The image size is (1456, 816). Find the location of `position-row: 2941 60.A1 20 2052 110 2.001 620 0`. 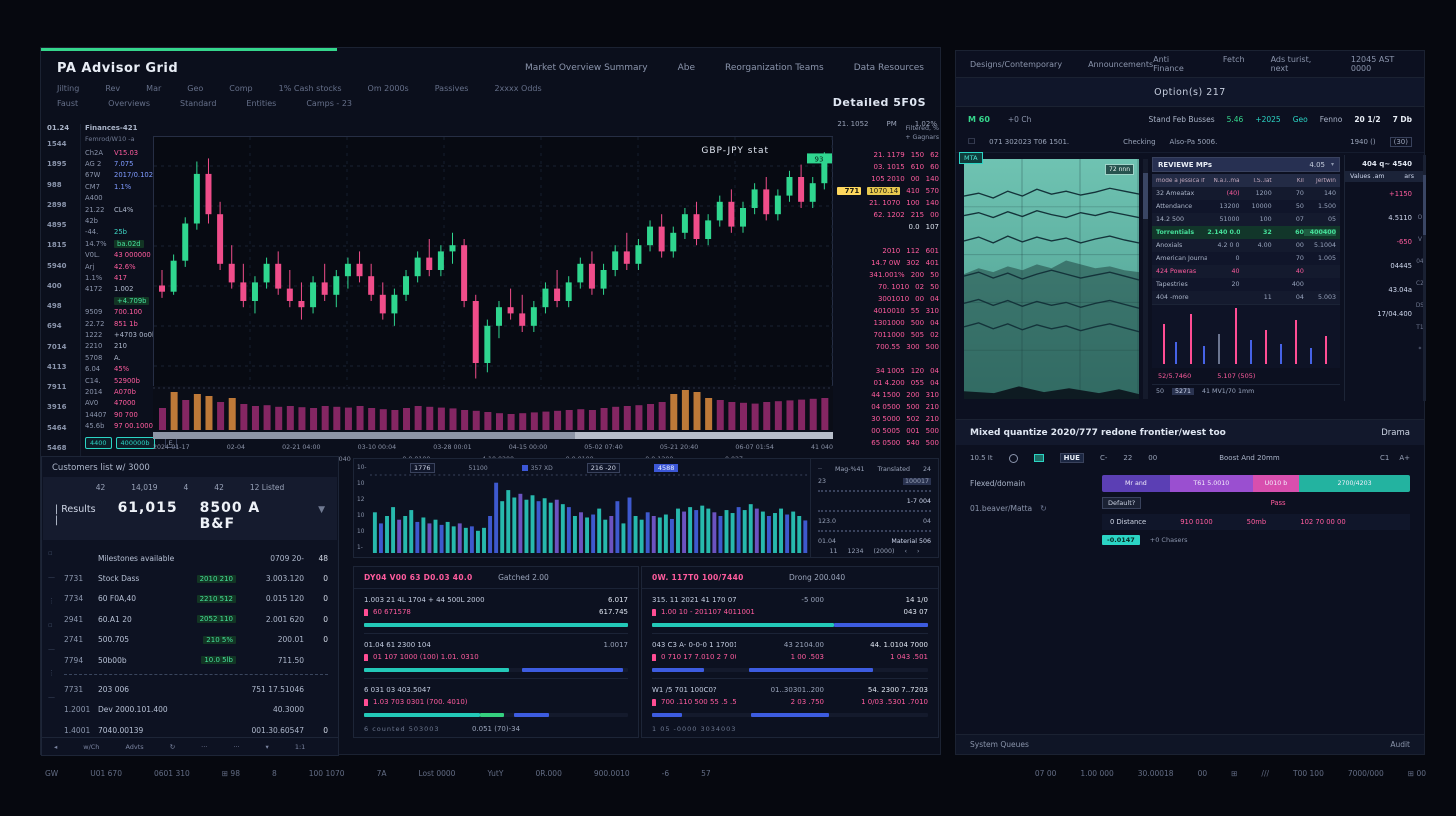

position-row: 2941 60.A1 20 2052 110 2.001 620 0 is located at coordinates (196, 619).